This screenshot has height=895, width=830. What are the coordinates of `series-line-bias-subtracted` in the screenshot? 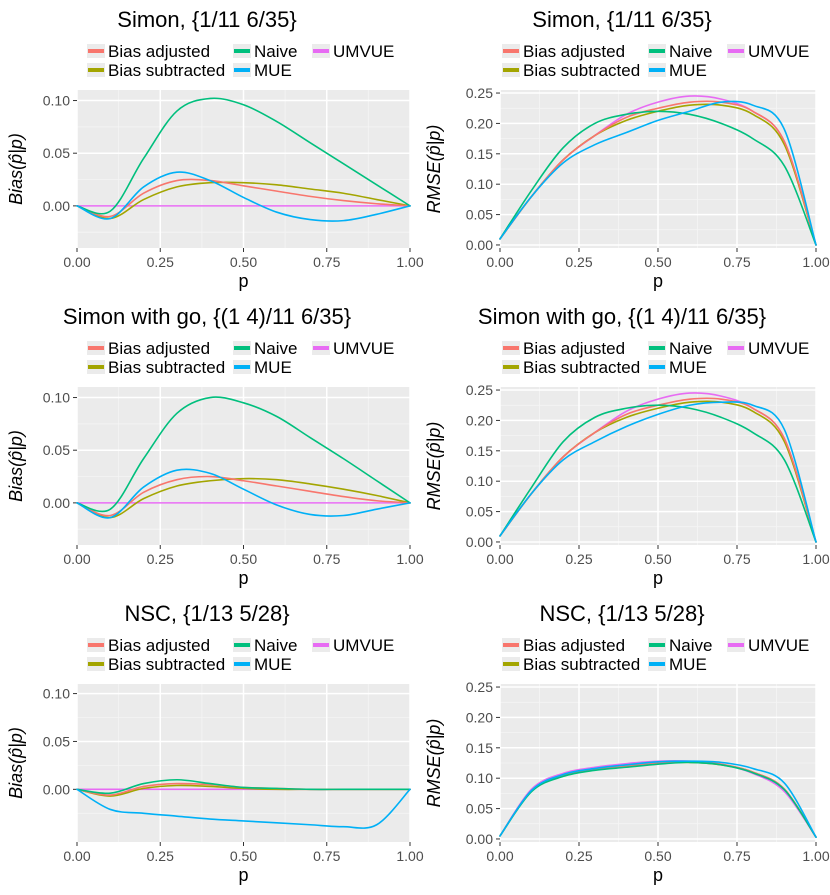 It's located at (243, 498).